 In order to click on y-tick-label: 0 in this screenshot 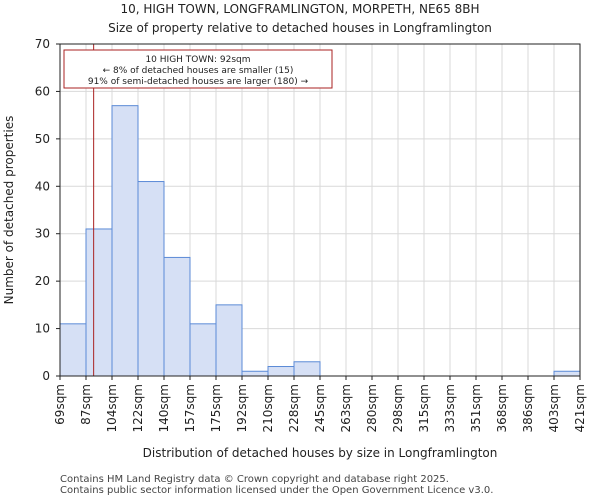, I will do `click(46, 376)`.